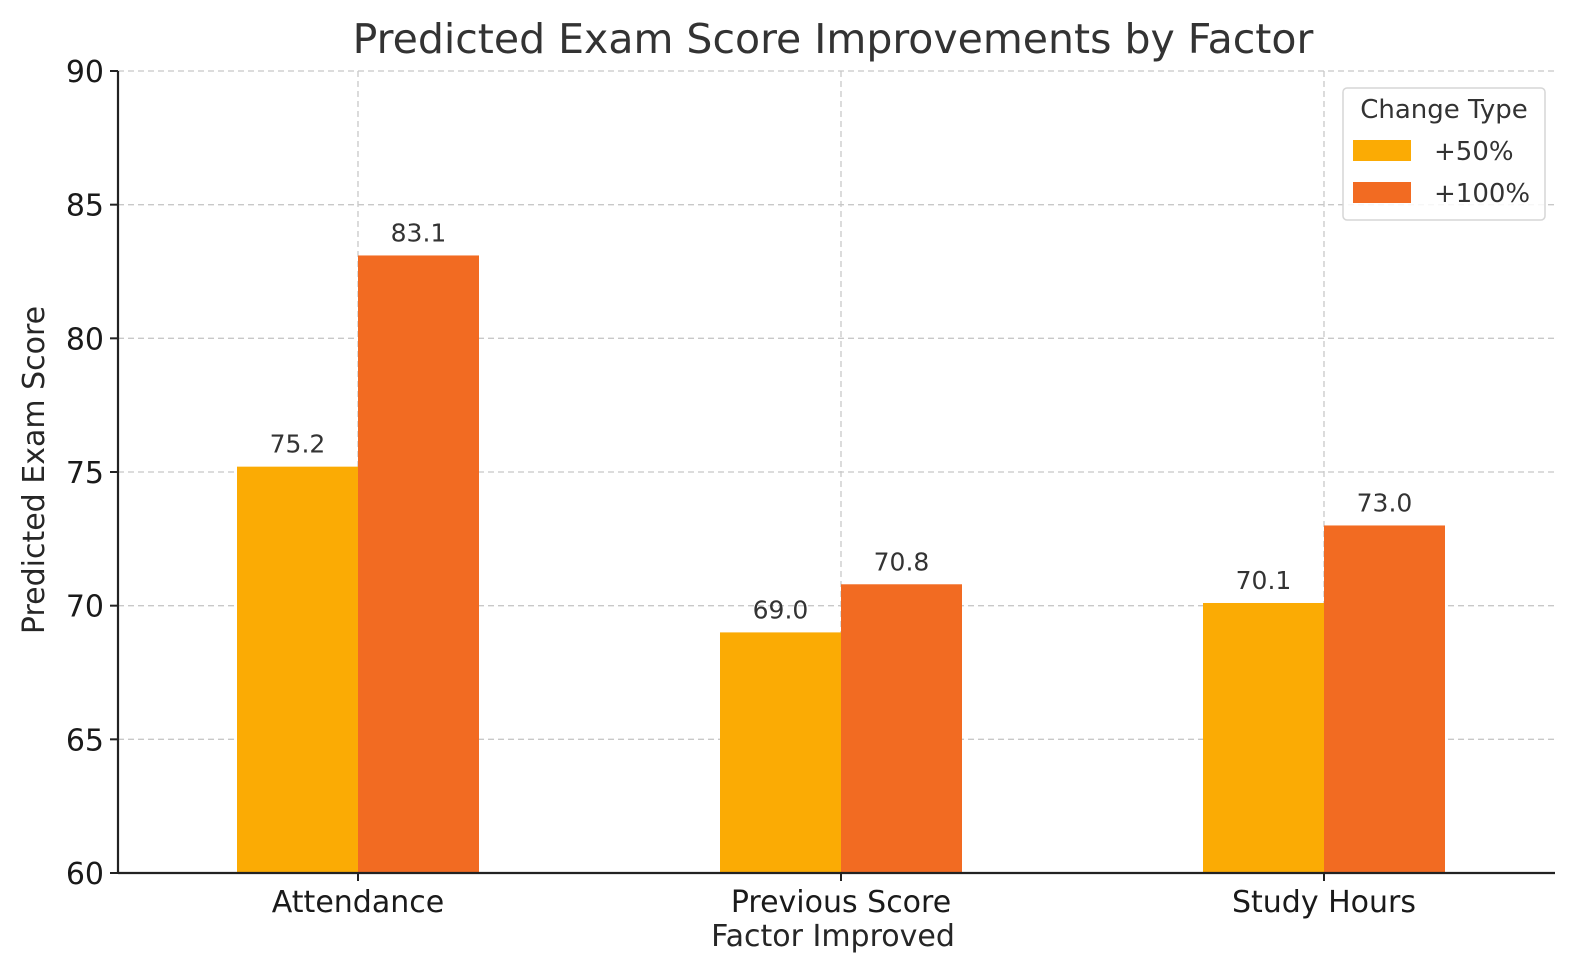 The image size is (1580, 980). I want to click on y-axis-label: Predicted Exam Score, so click(34, 470).